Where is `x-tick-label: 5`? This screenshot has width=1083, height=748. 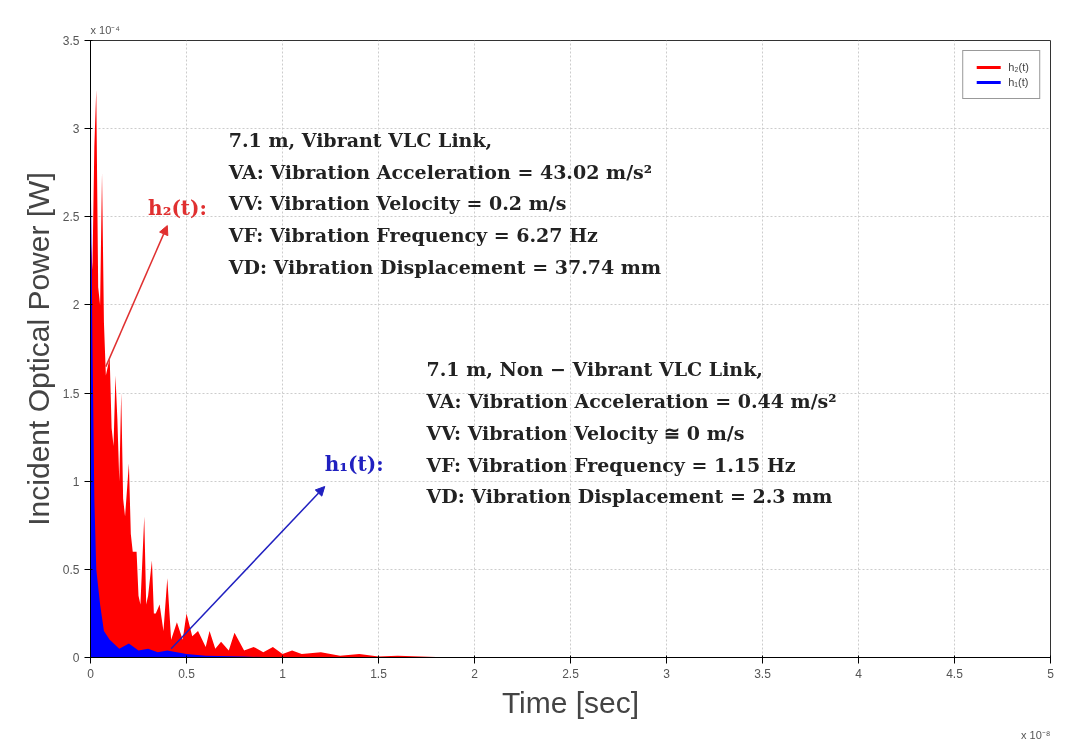
x-tick-label: 5 is located at coordinates (1051, 673).